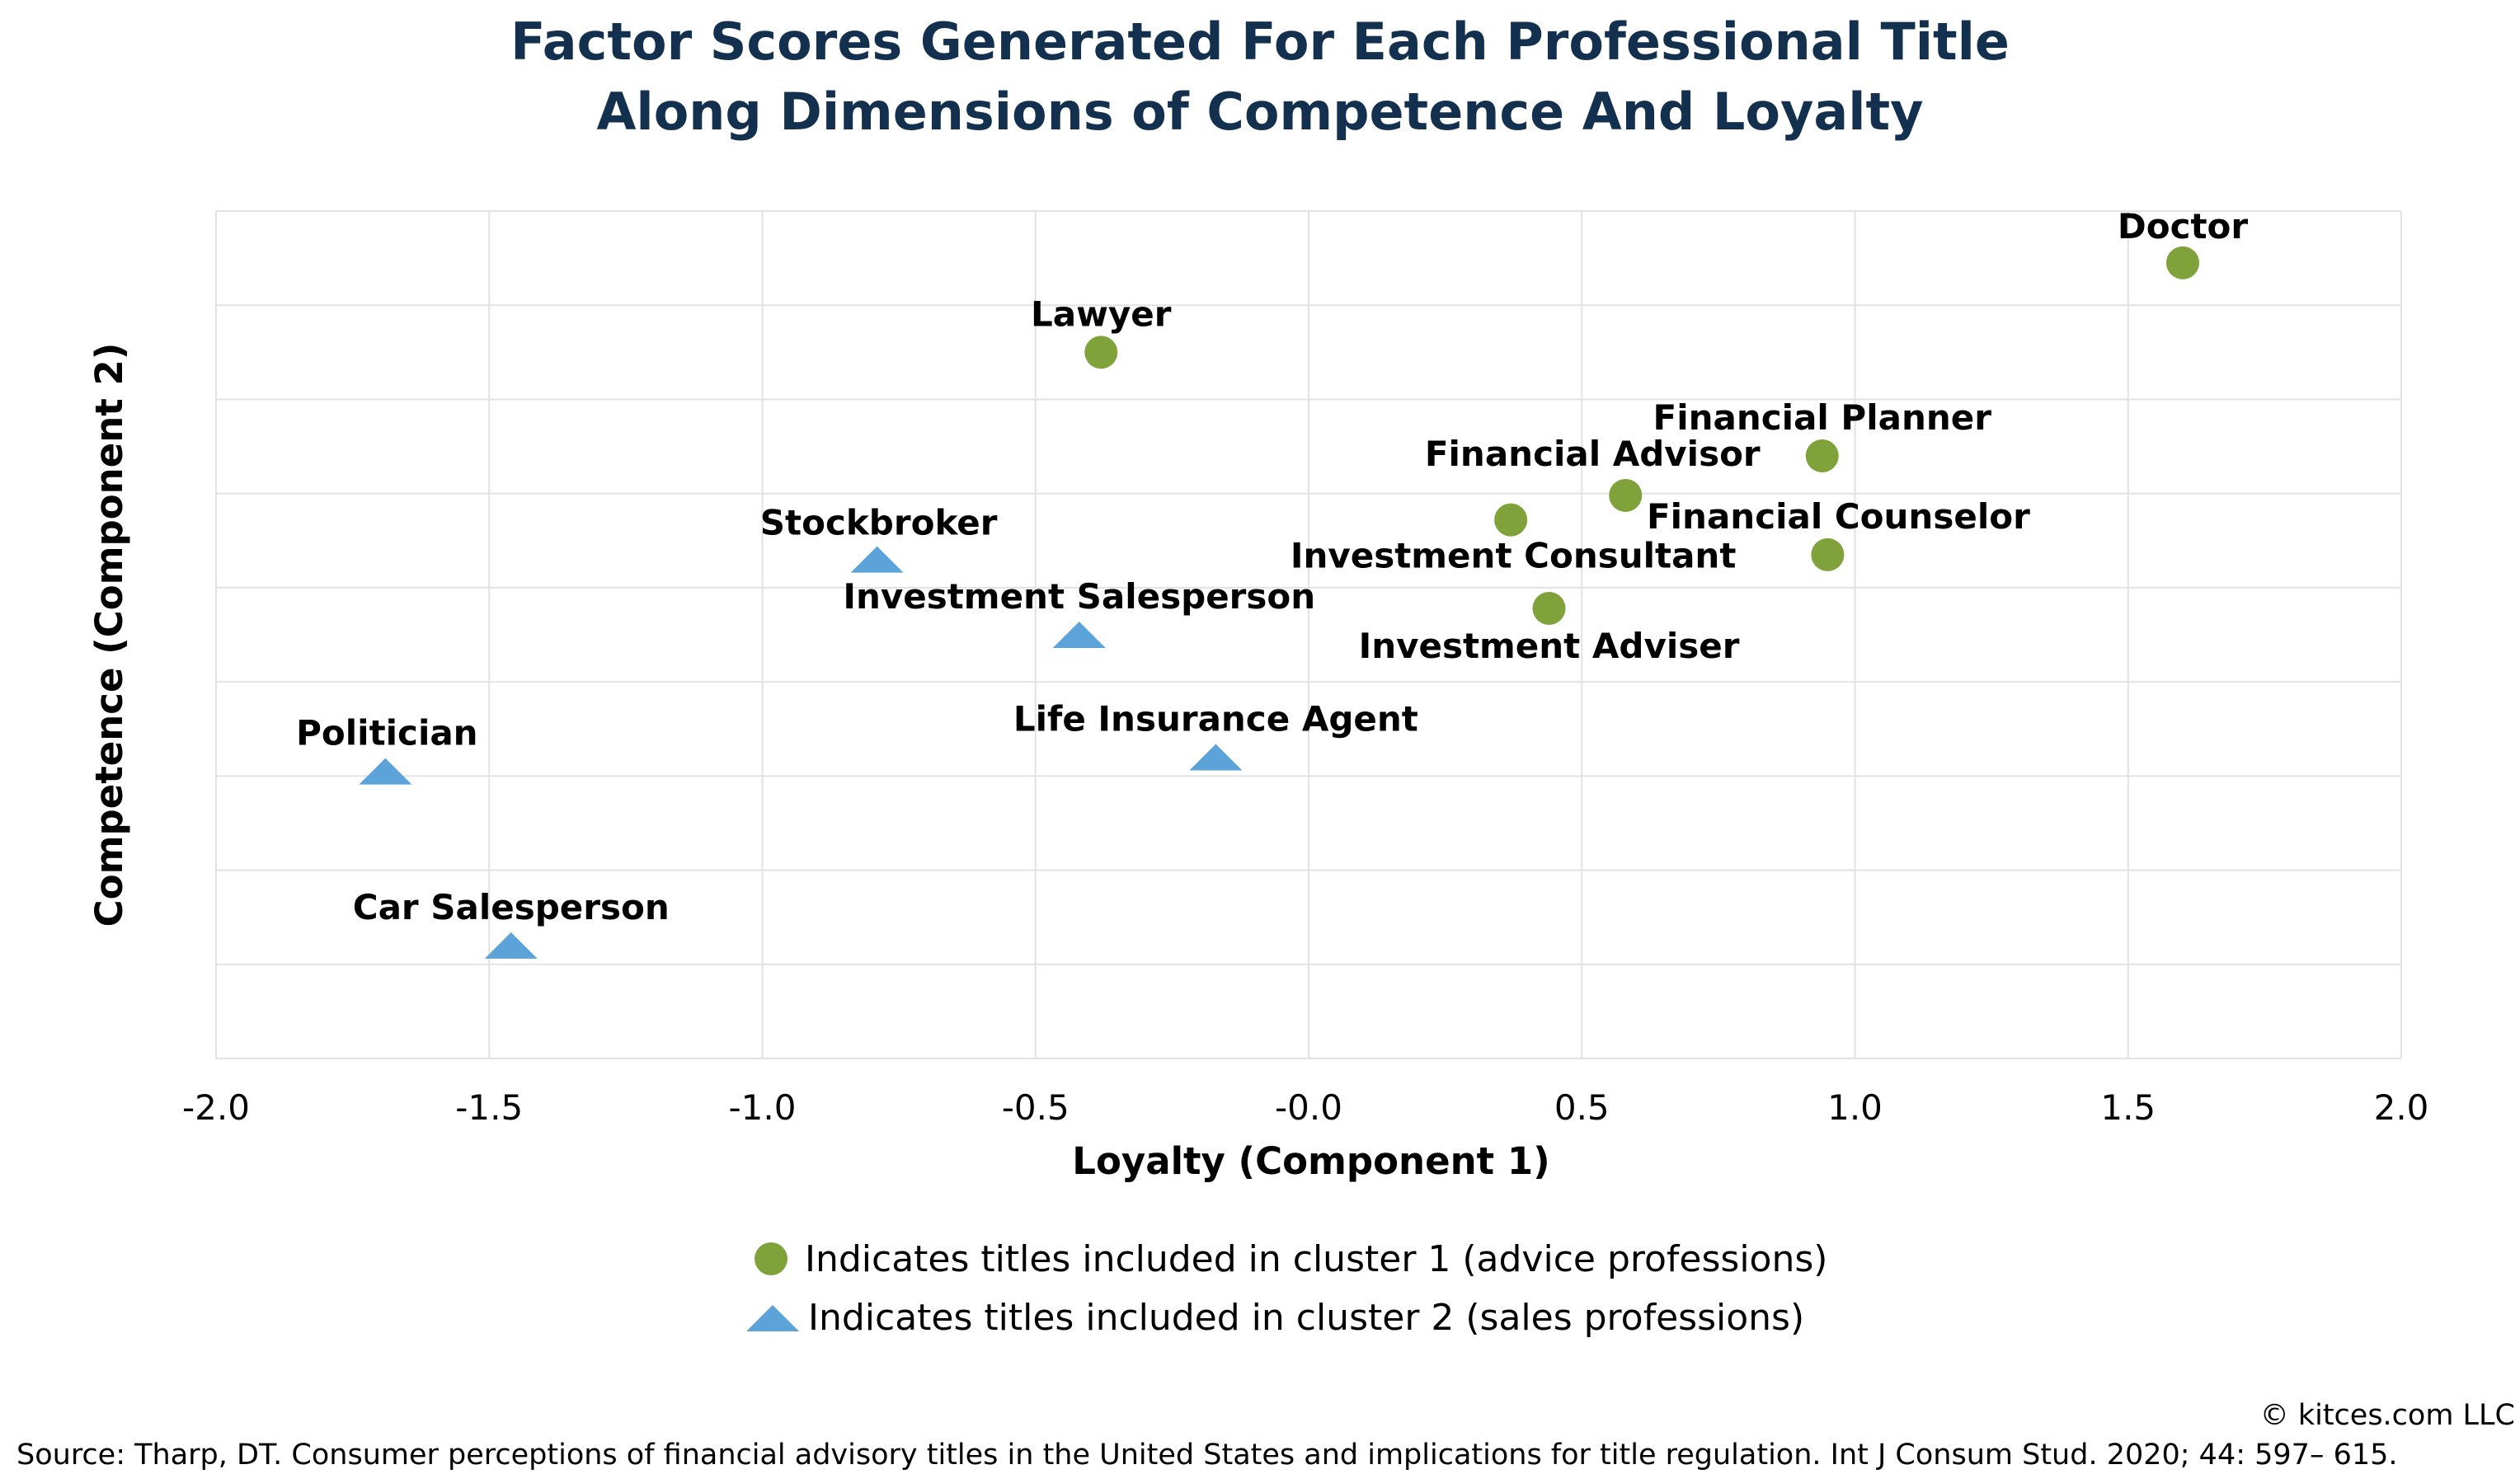 The width and height of the screenshot is (2520, 1474). I want to click on x-tick-label: -1.0, so click(763, 1107).